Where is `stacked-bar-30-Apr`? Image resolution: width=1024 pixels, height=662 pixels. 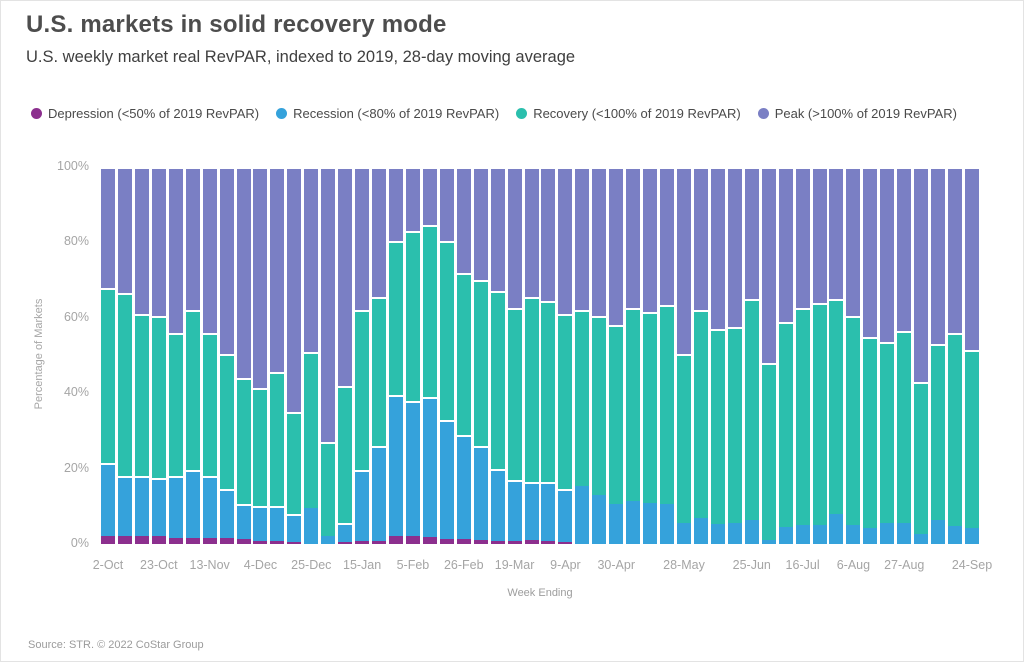 stacked-bar-30-Apr is located at coordinates (616, 355).